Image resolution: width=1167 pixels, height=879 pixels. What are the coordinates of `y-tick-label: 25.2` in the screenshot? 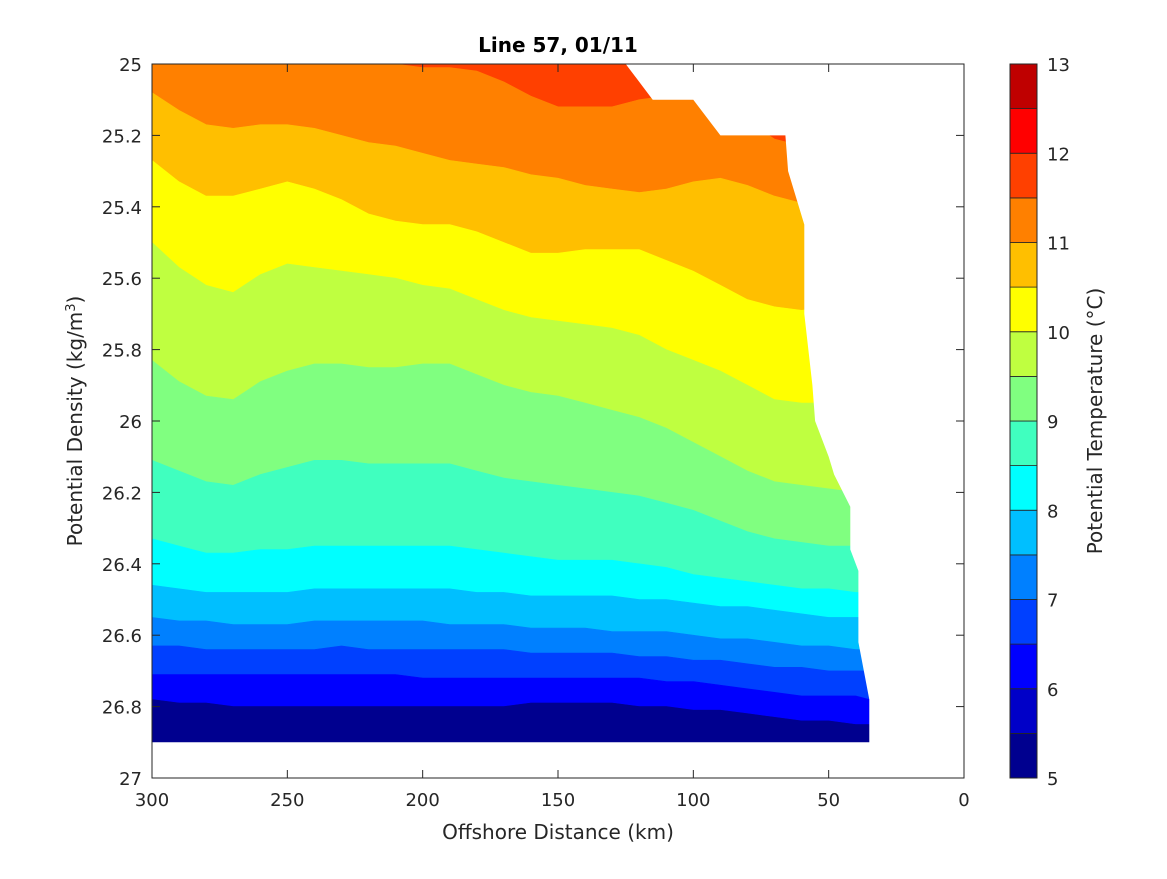 It's located at (122, 136).